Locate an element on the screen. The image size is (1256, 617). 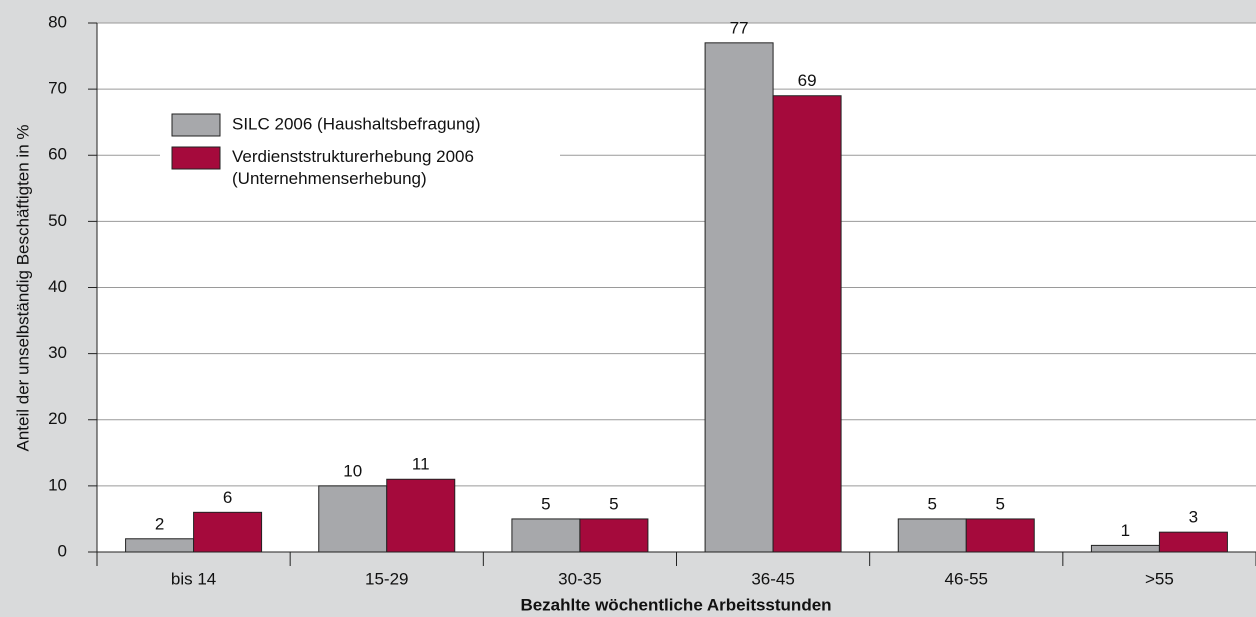
x-tick-label: bis 14 is located at coordinates (193, 578).